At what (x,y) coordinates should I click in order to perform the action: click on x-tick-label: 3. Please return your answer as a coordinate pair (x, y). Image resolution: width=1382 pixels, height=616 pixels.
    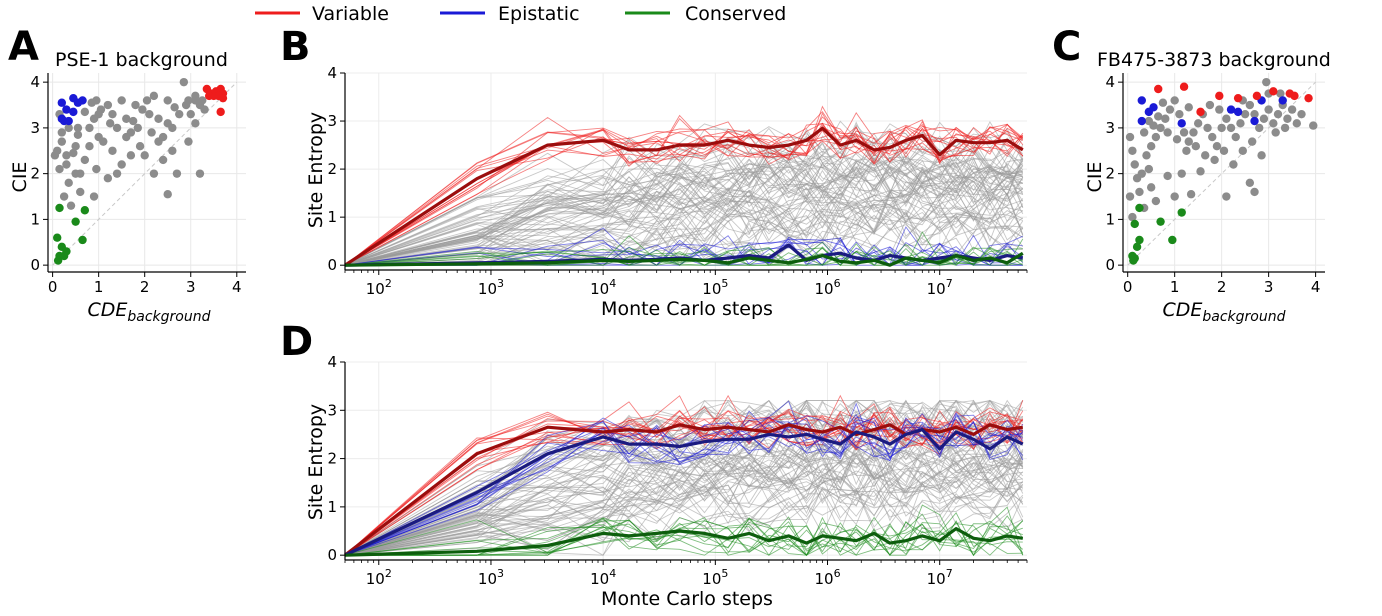
    Looking at the image, I should click on (191, 287).